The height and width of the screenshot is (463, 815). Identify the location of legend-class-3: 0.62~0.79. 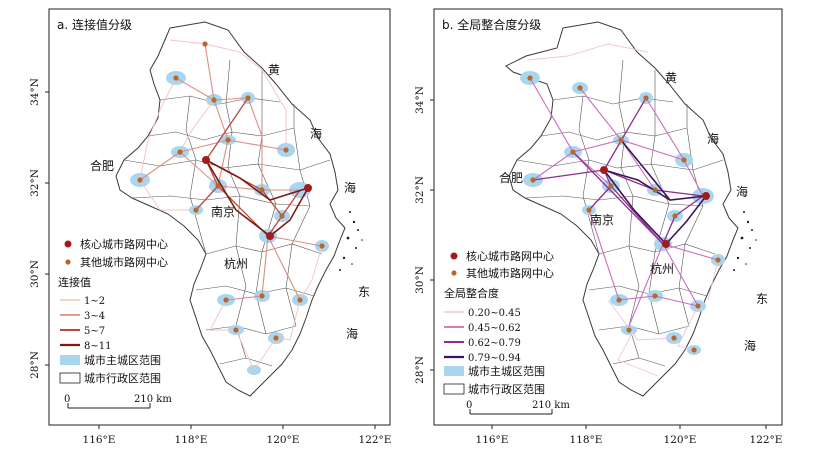
(494, 343).